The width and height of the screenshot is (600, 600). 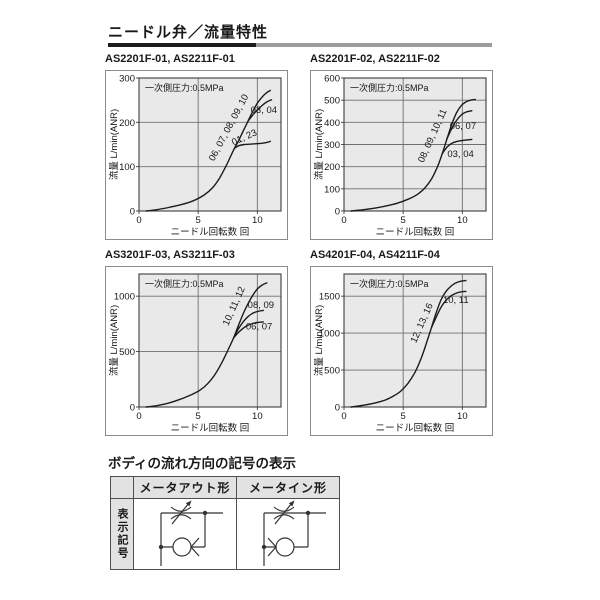 What do you see at coordinates (170, 255) in the screenshot?
I see `chart-title: AS3201F-03, AS3211F-03` at bounding box center [170, 255].